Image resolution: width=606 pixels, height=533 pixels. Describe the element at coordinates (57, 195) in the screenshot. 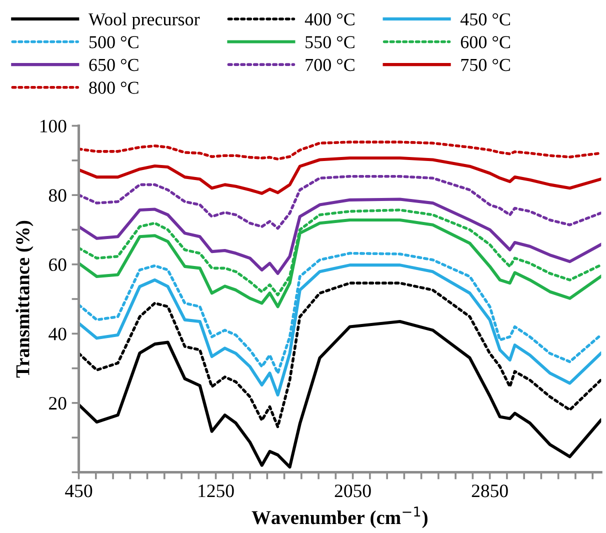

I see `y-tick-label: 80` at that location.